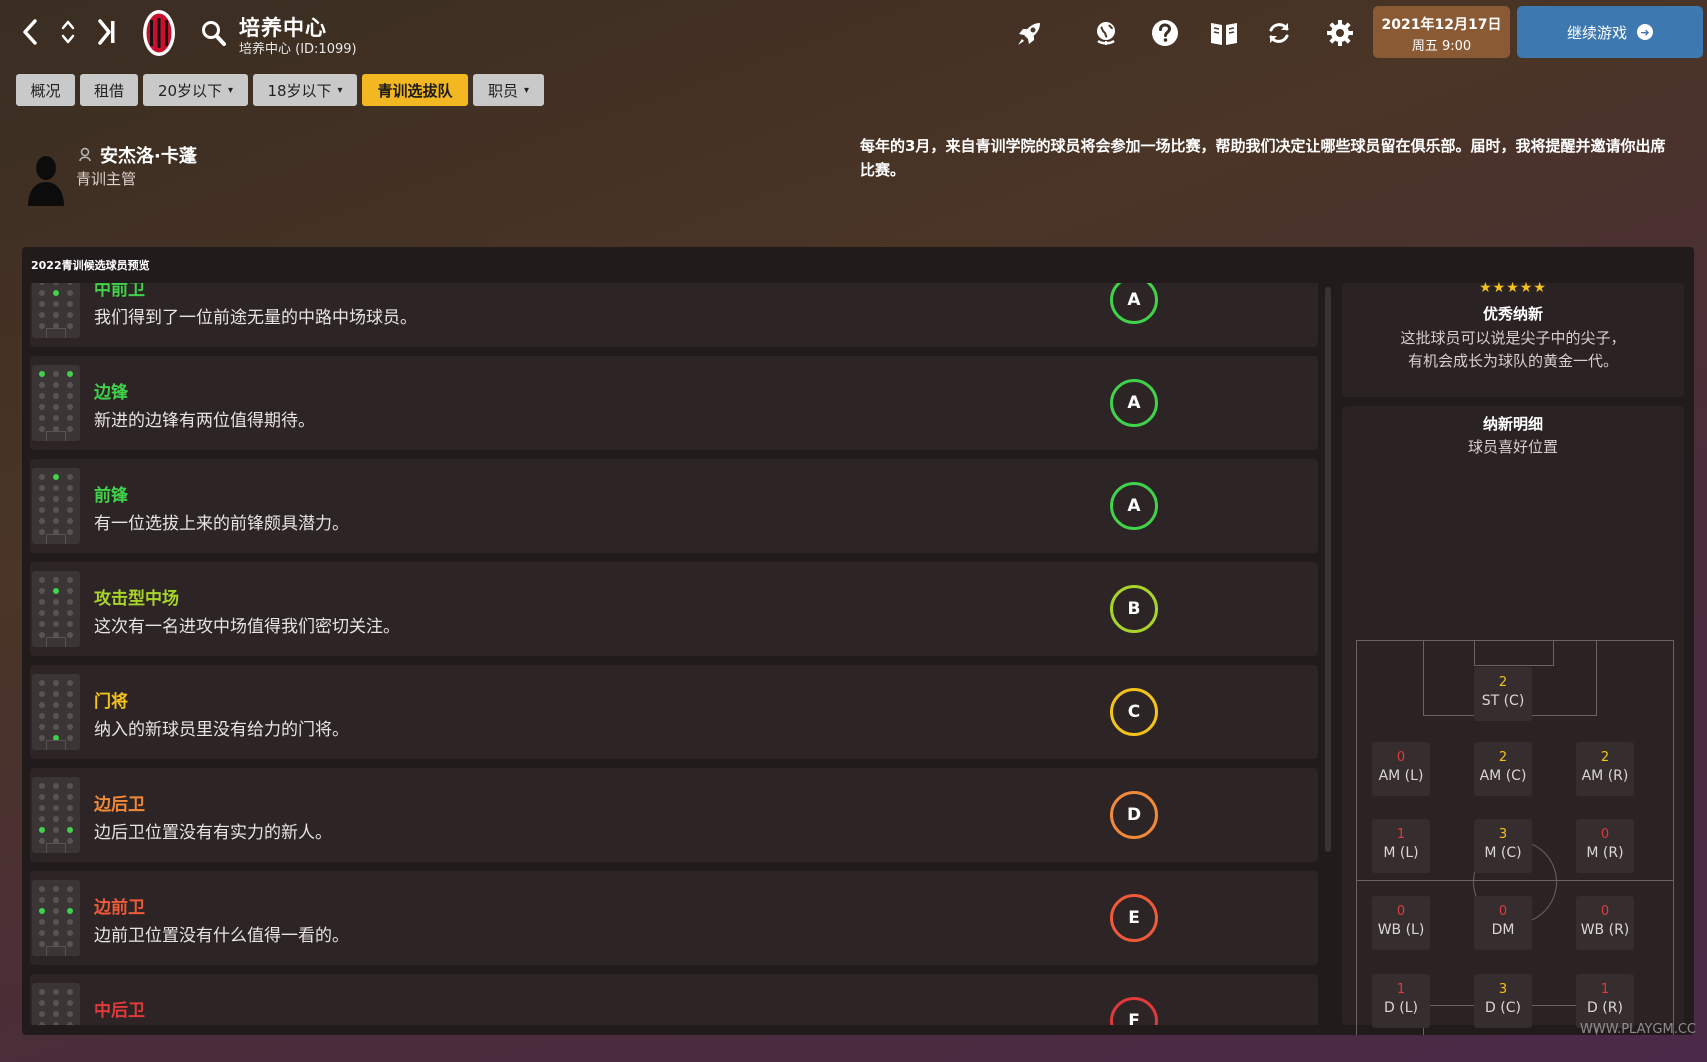 The height and width of the screenshot is (1062, 1707). I want to click on date-display: 2021年12月17日 周五 9:00, so click(1441, 32).